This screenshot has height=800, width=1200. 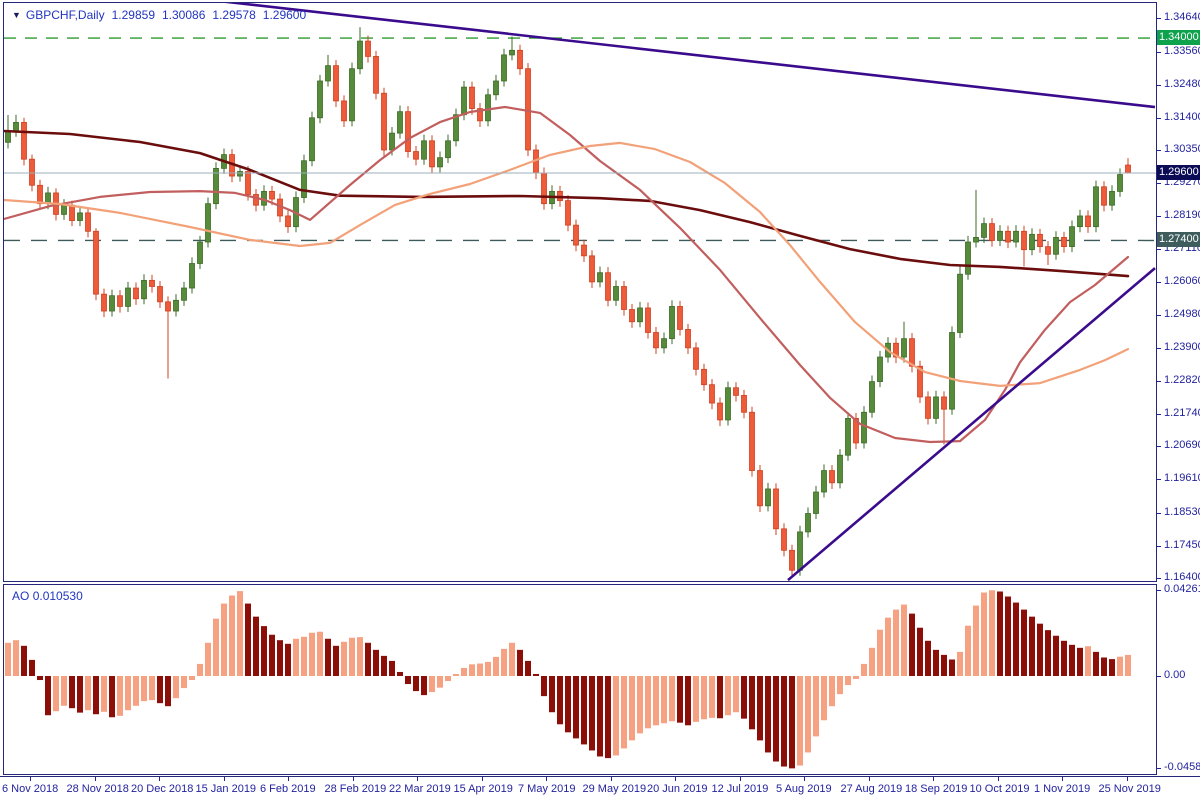 What do you see at coordinates (288, 789) in the screenshot?
I see `date-label: 6 Feb 2019` at bounding box center [288, 789].